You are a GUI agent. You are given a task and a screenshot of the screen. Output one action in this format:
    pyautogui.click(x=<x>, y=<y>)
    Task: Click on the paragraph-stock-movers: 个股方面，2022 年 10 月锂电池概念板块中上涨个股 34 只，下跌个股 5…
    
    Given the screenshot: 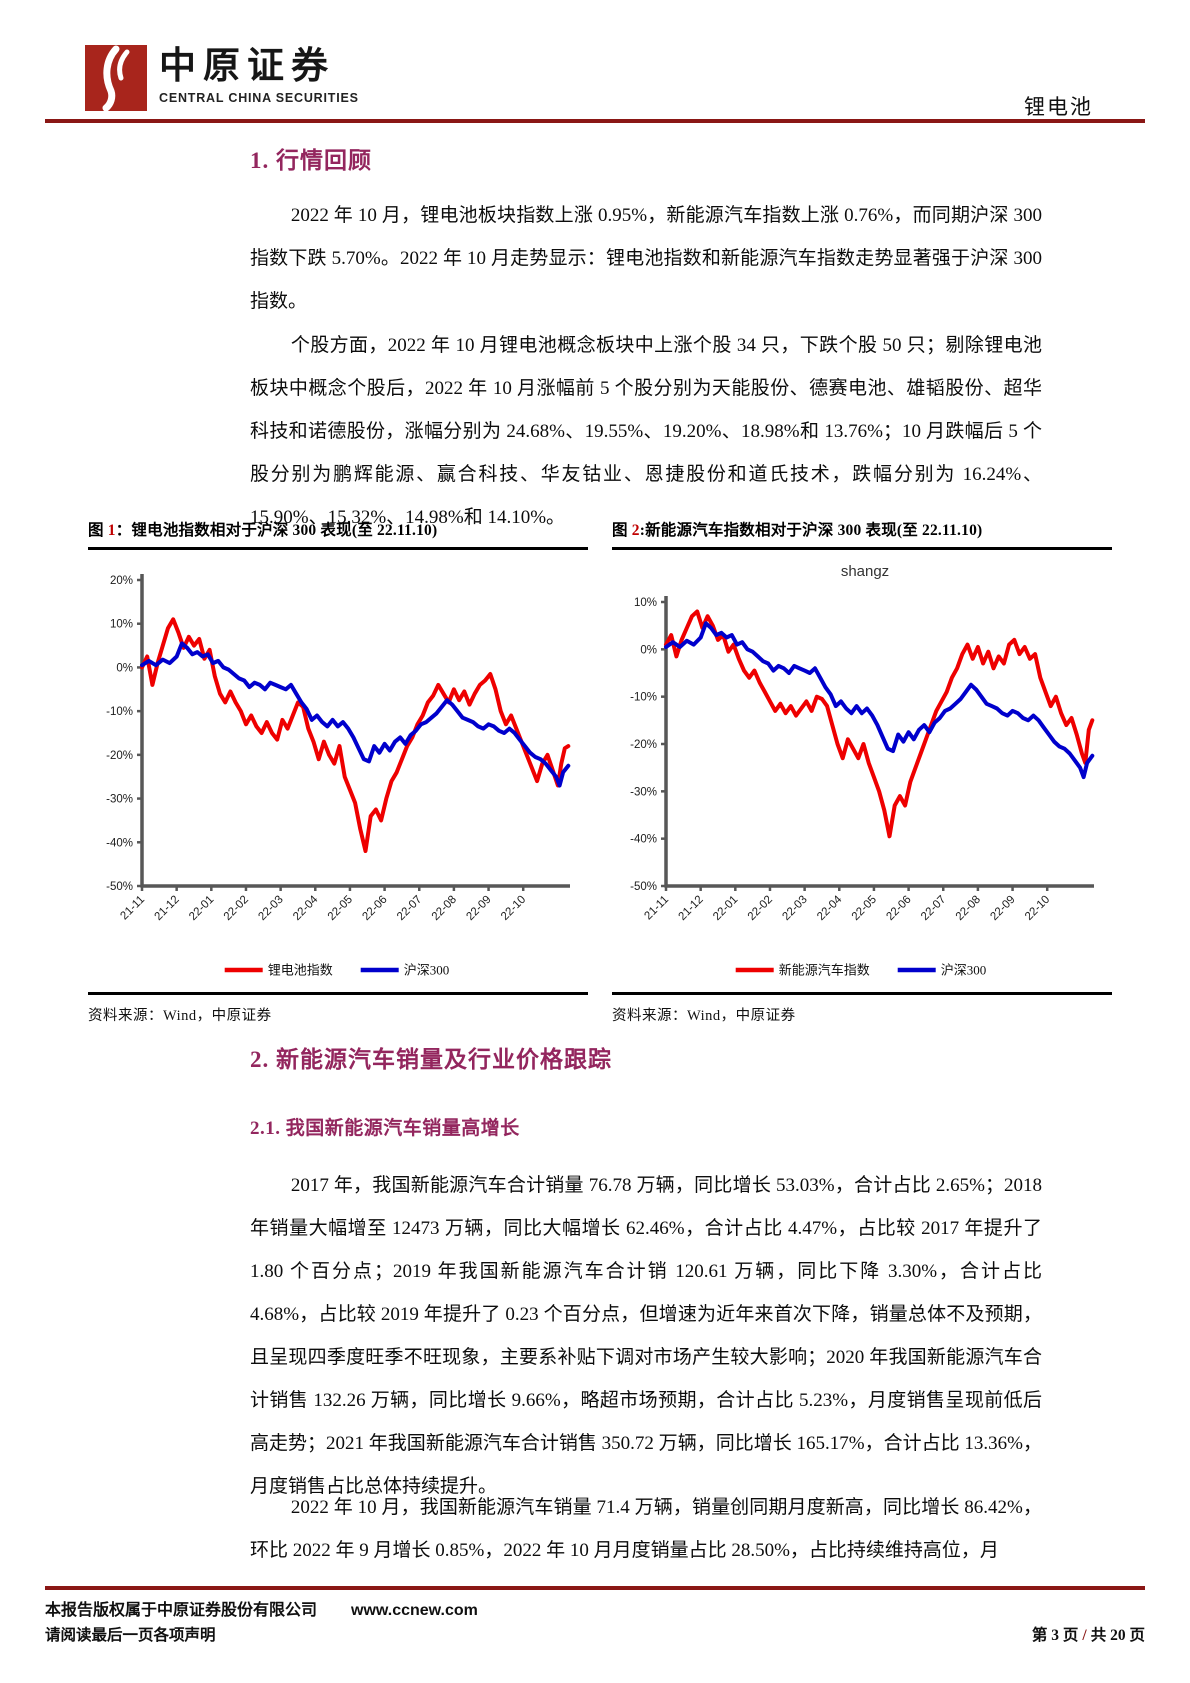 What is the action you would take?
    pyautogui.click(x=646, y=431)
    